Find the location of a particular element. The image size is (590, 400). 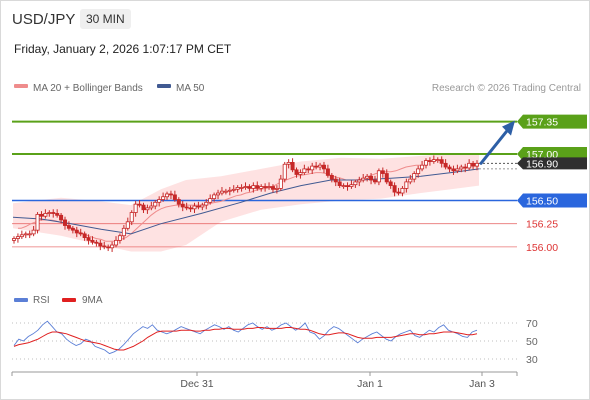

price-label-157.35: 157.35 is located at coordinates (552, 121).